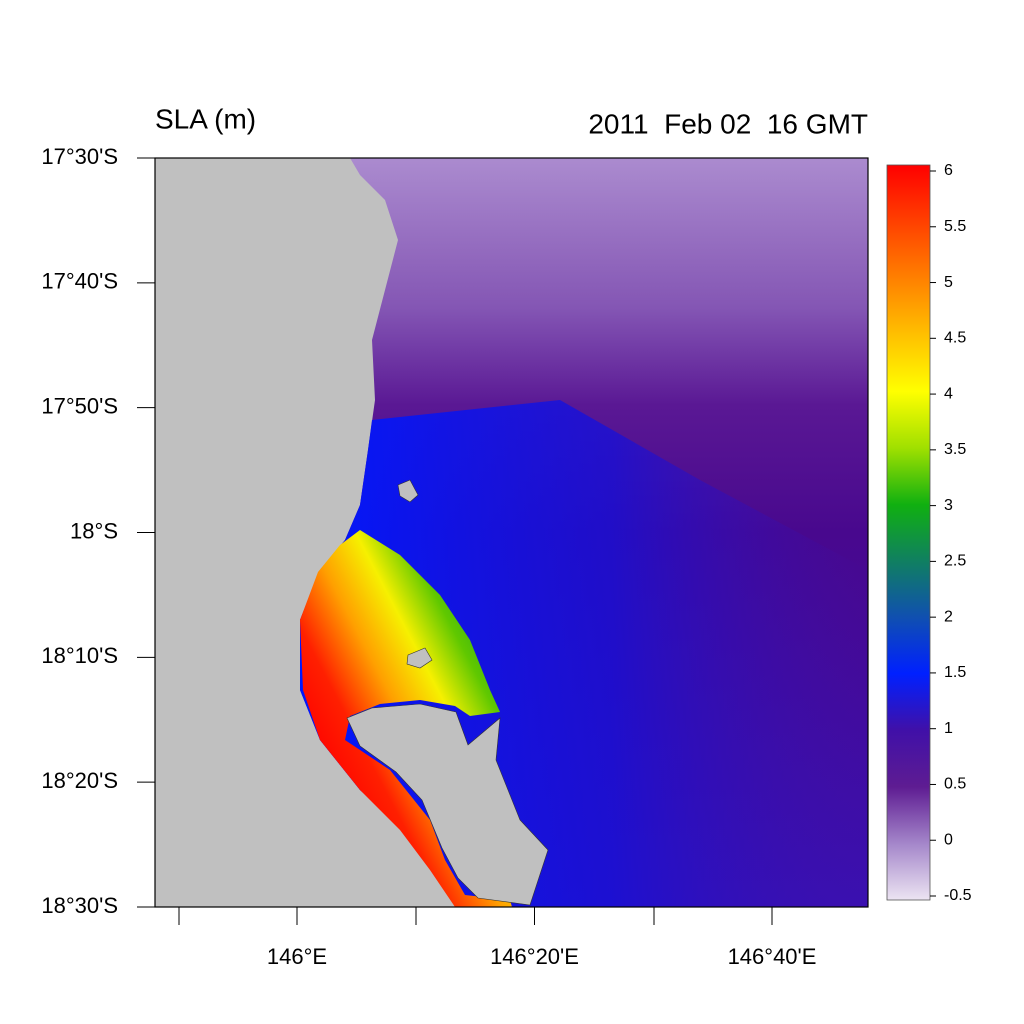 The image size is (1024, 1024). What do you see at coordinates (205, 118) in the screenshot?
I see `map-title: SLA (m)` at bounding box center [205, 118].